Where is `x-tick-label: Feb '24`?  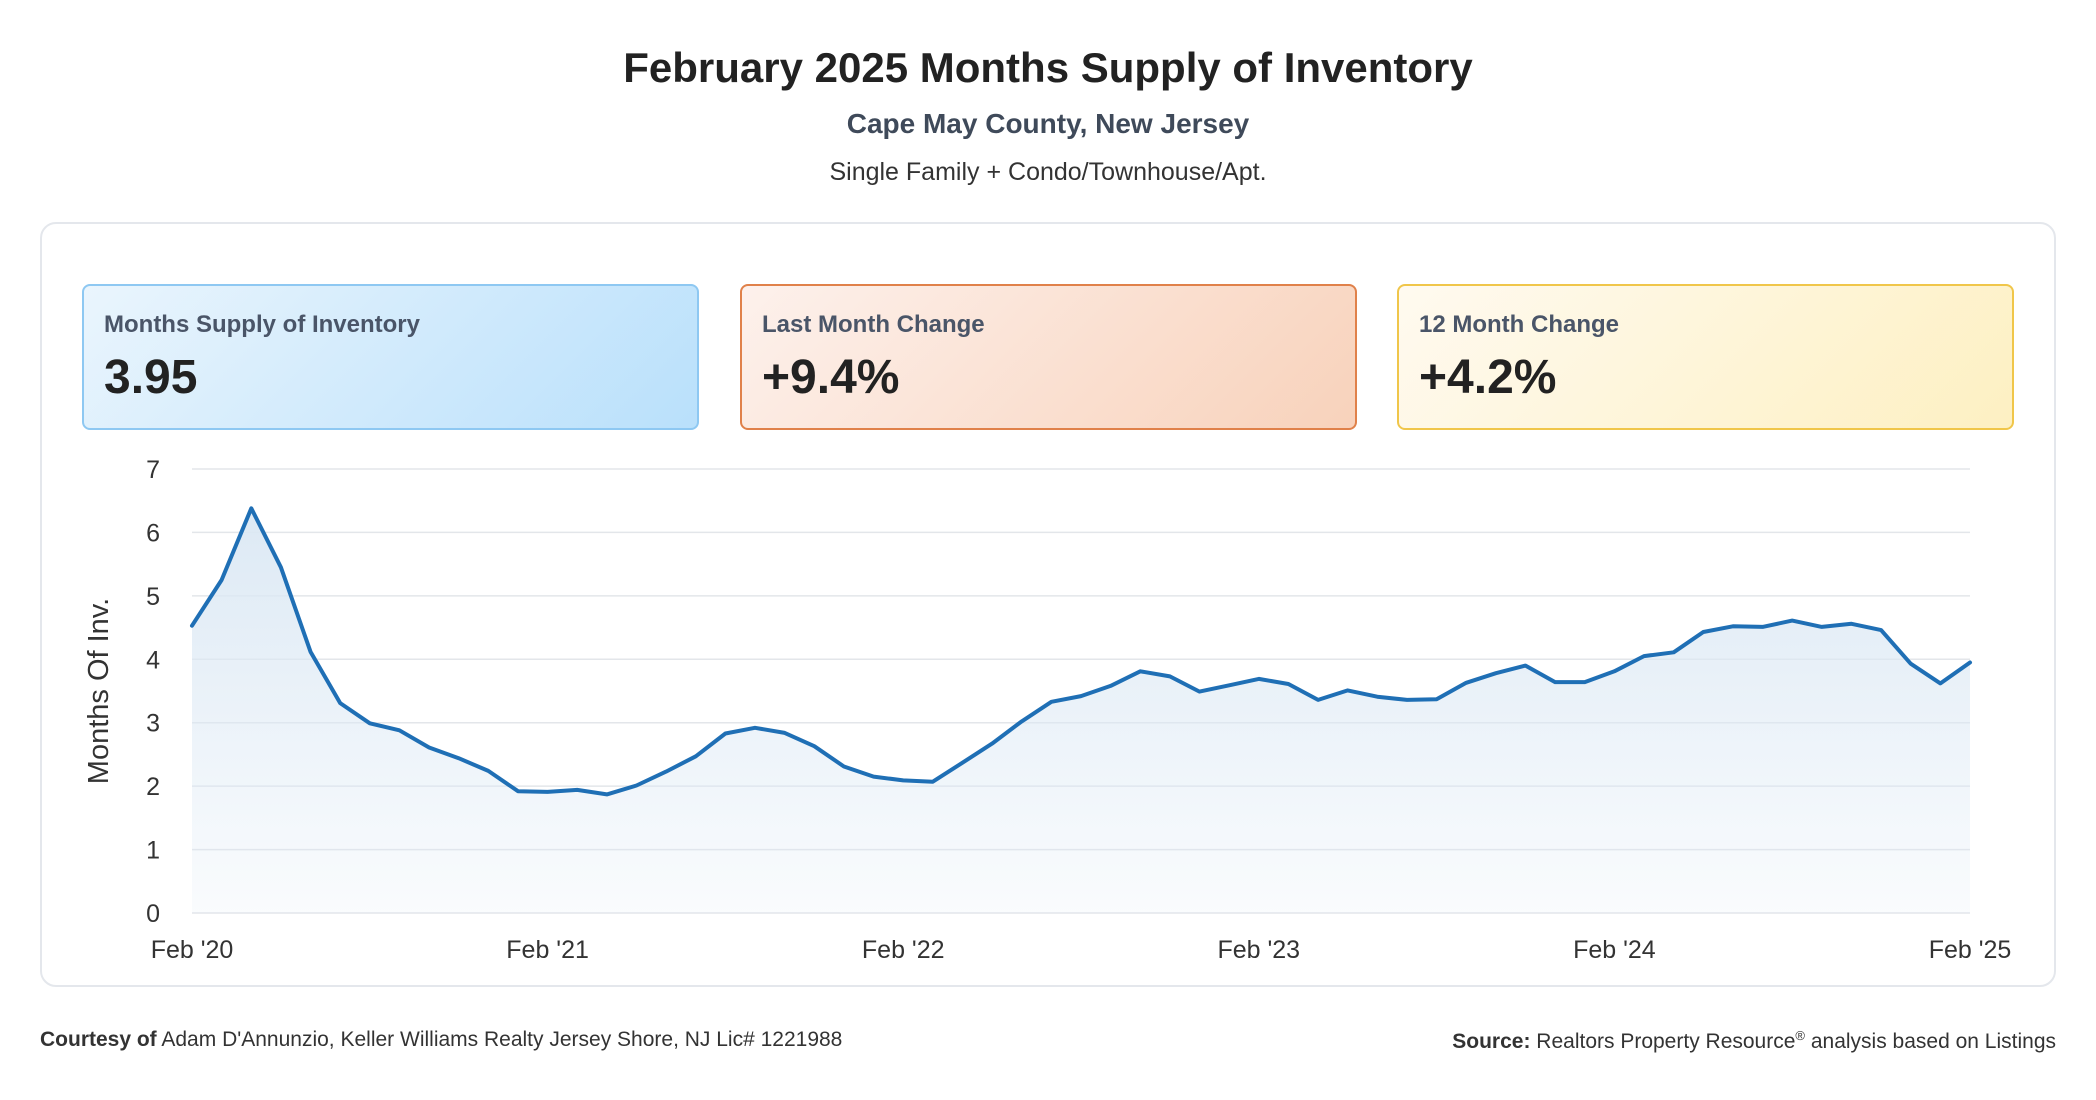 x-tick-label: Feb '24 is located at coordinates (1614, 950).